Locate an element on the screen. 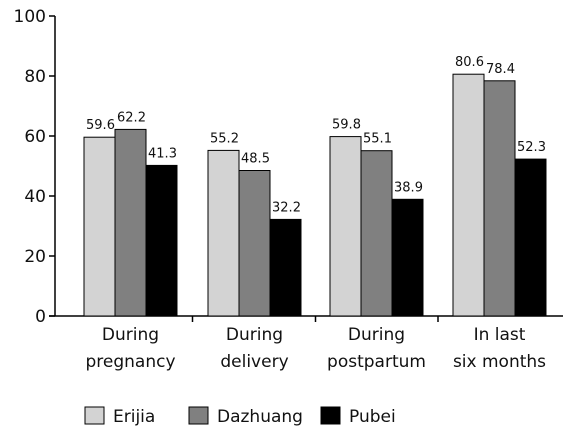 This screenshot has height=430, width=574. data-label: 78.4 is located at coordinates (500, 69).